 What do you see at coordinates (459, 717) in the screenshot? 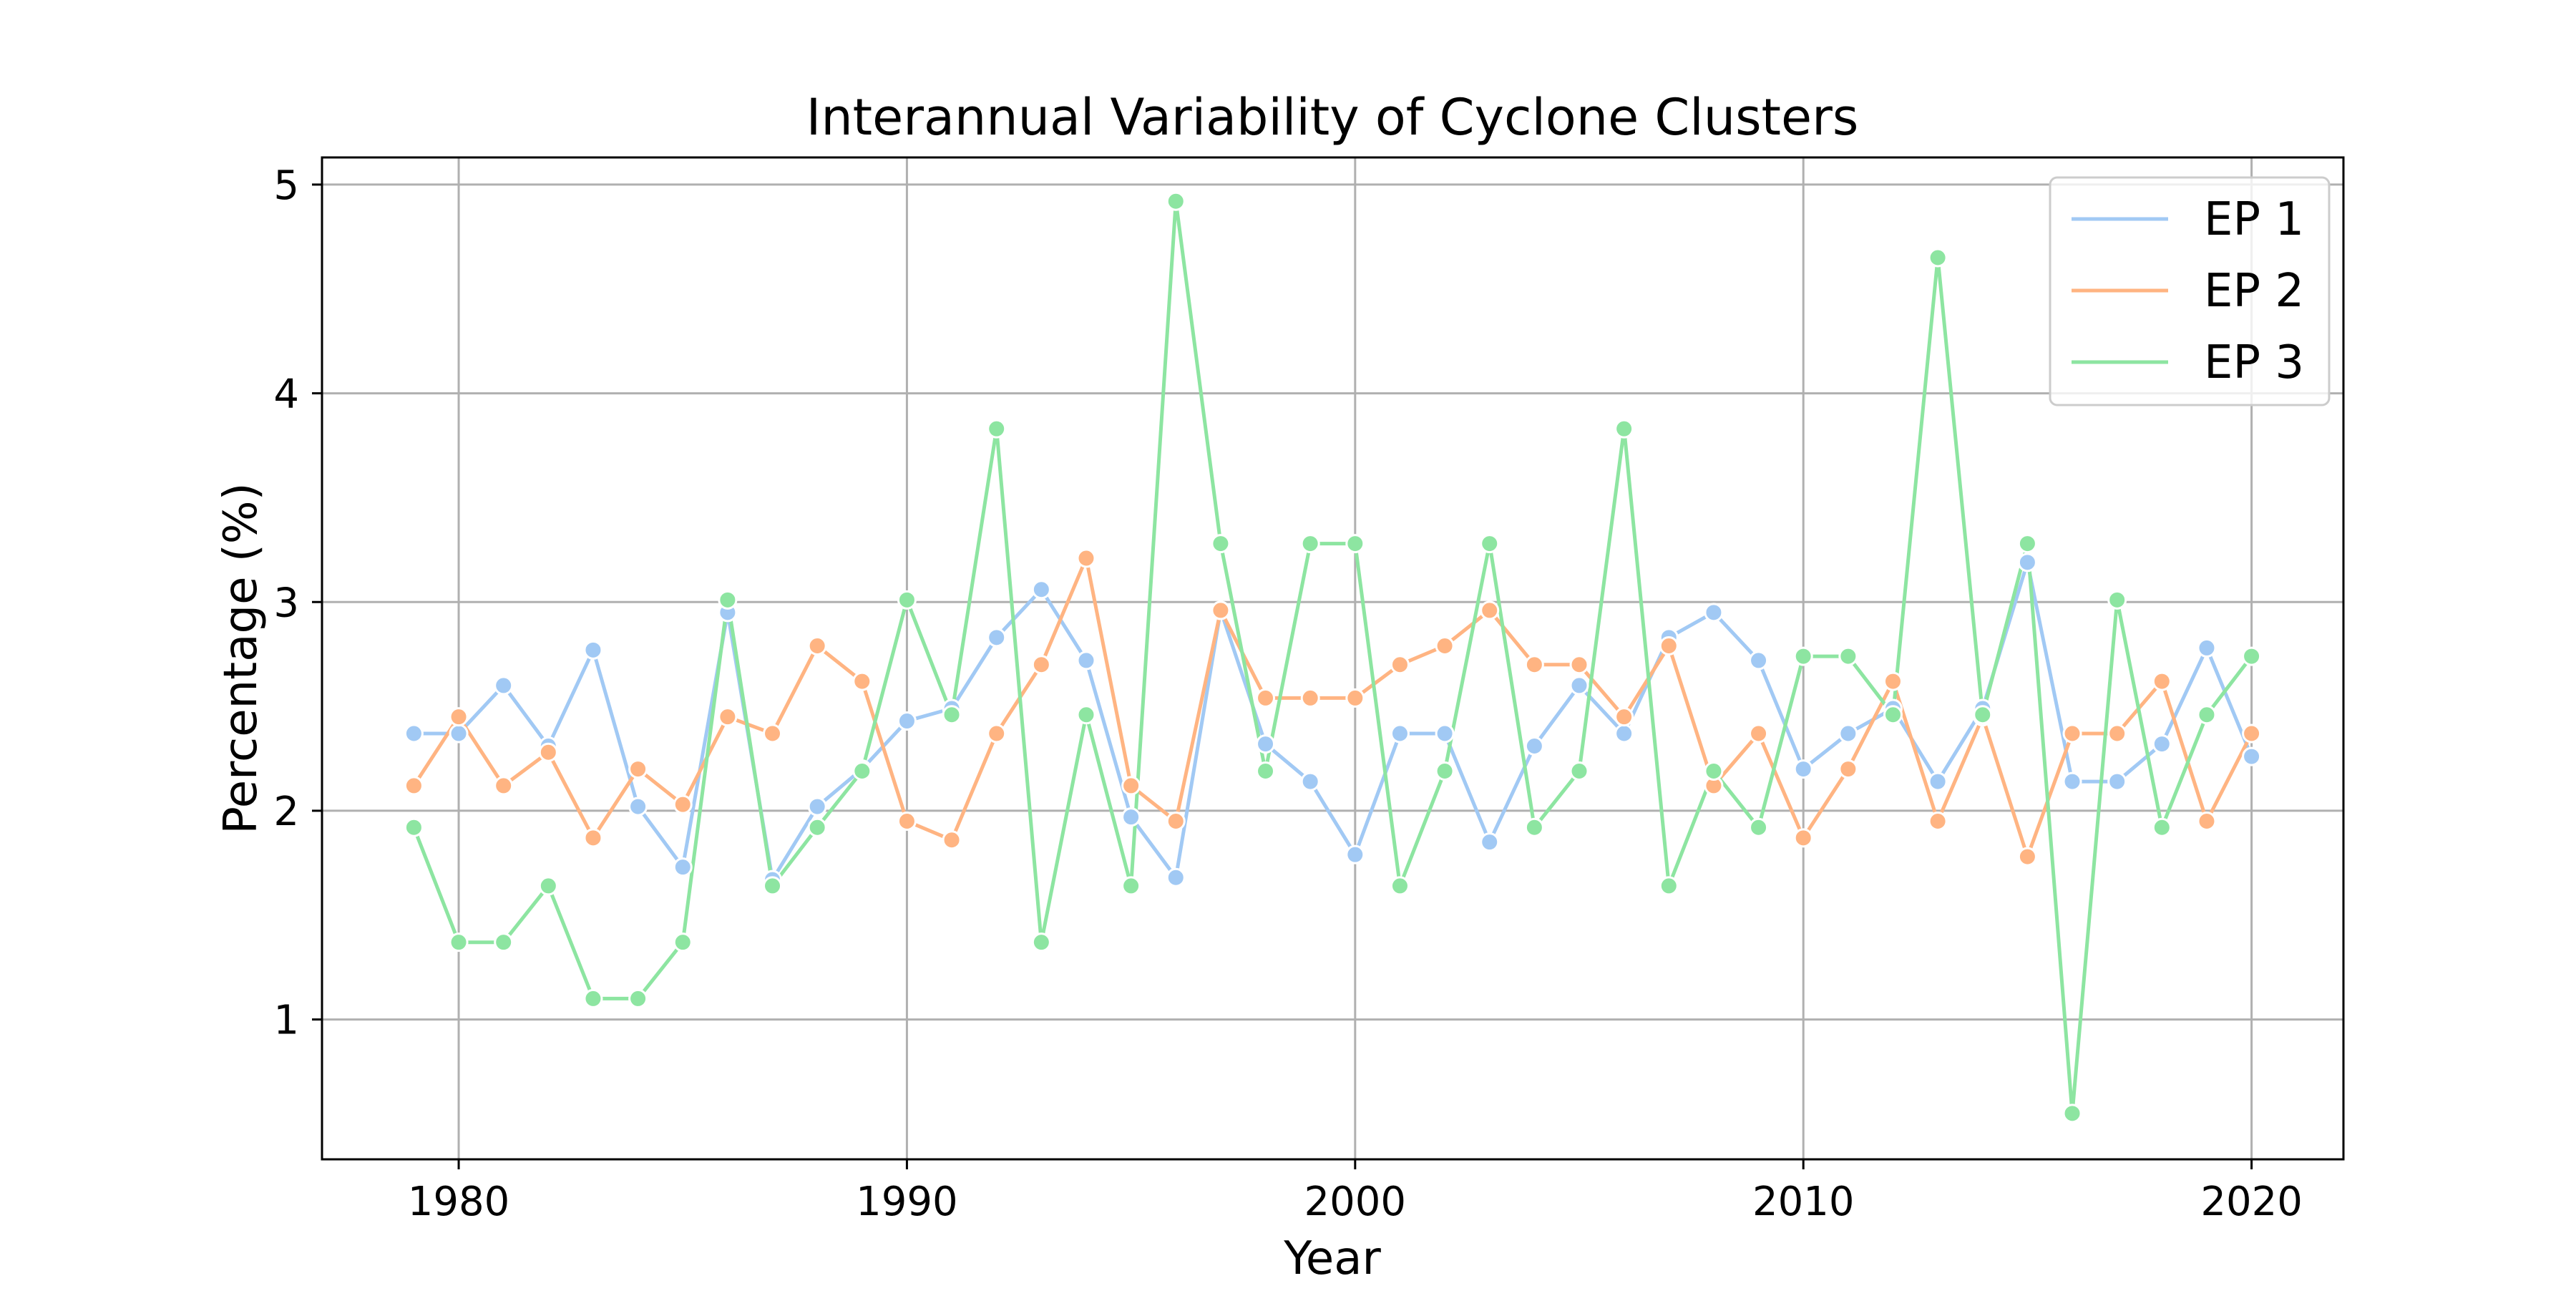
I see `data-point-ep-2-1980` at bounding box center [459, 717].